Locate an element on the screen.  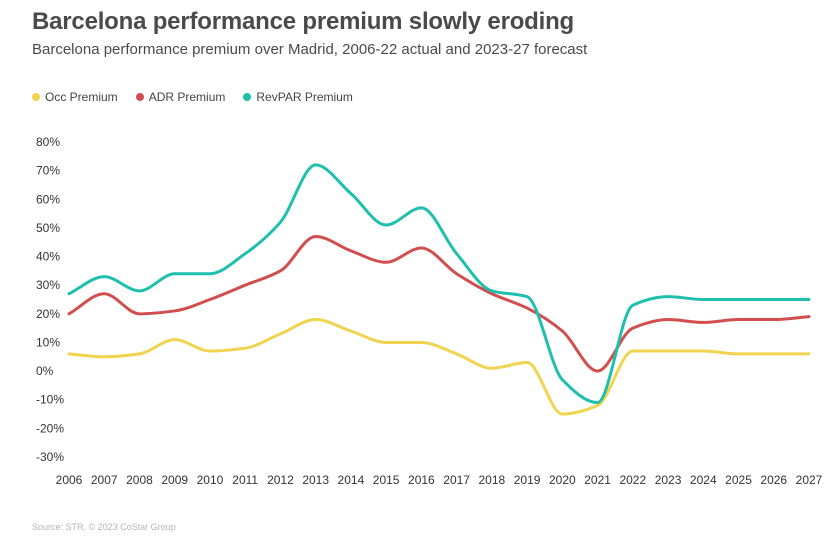
y-tick-label: 40% is located at coordinates (48, 257).